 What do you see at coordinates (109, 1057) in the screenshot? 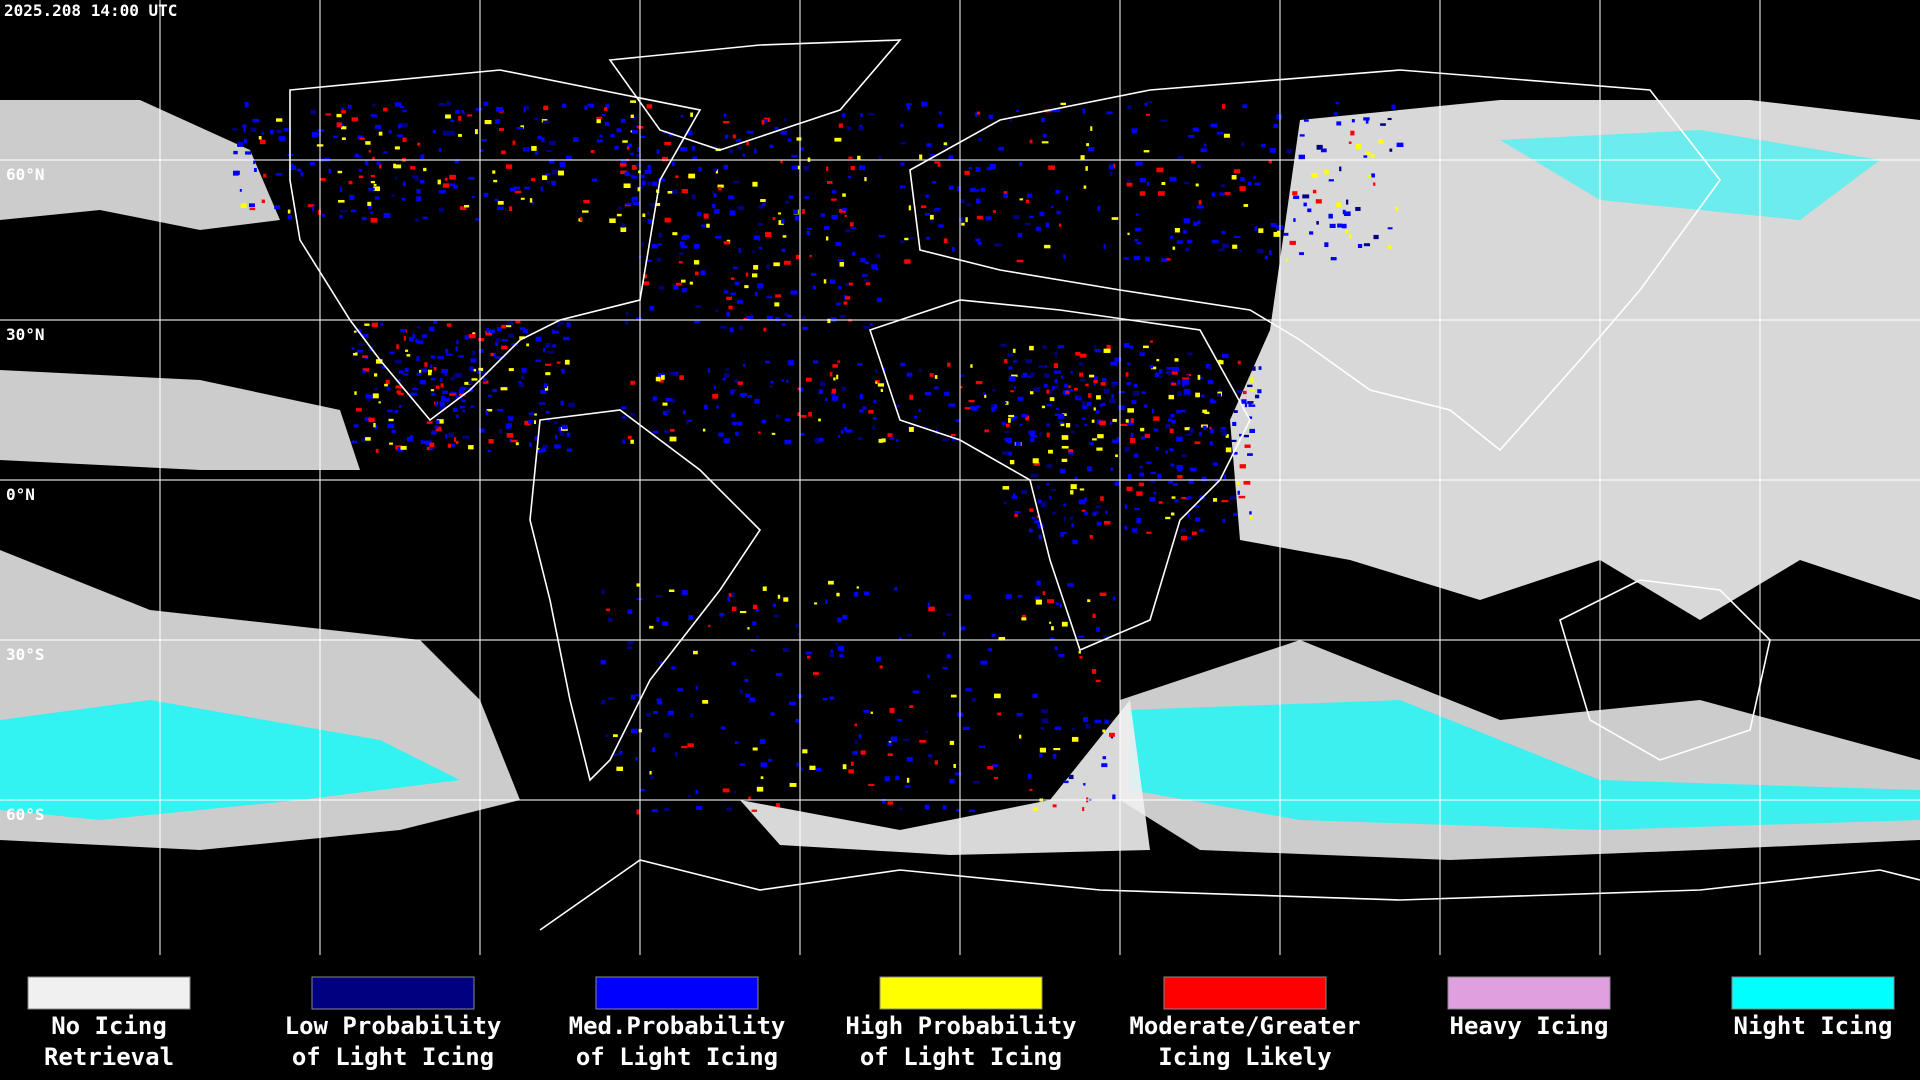
I see `legend-label: Retrieval` at bounding box center [109, 1057].